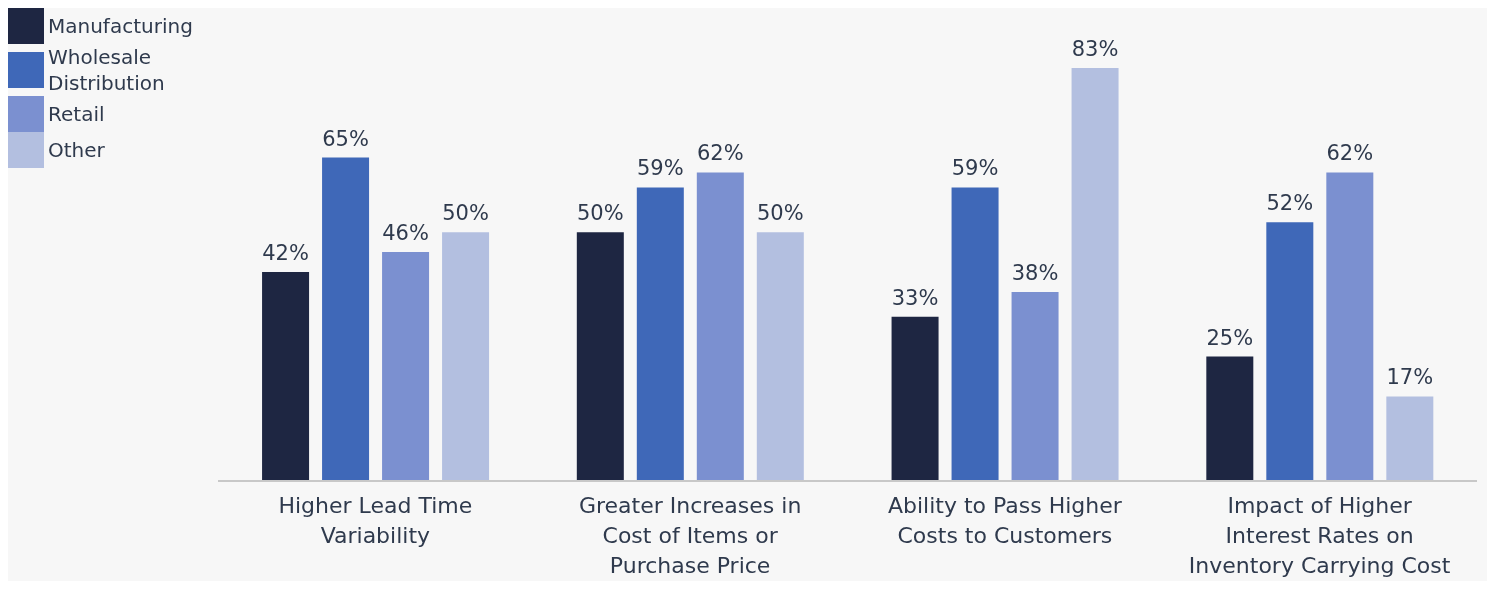 The width and height of the screenshot is (1495, 589). Describe the element at coordinates (375, 520) in the screenshot. I see `x-tick-label: Higher Lead Time Variability` at that location.